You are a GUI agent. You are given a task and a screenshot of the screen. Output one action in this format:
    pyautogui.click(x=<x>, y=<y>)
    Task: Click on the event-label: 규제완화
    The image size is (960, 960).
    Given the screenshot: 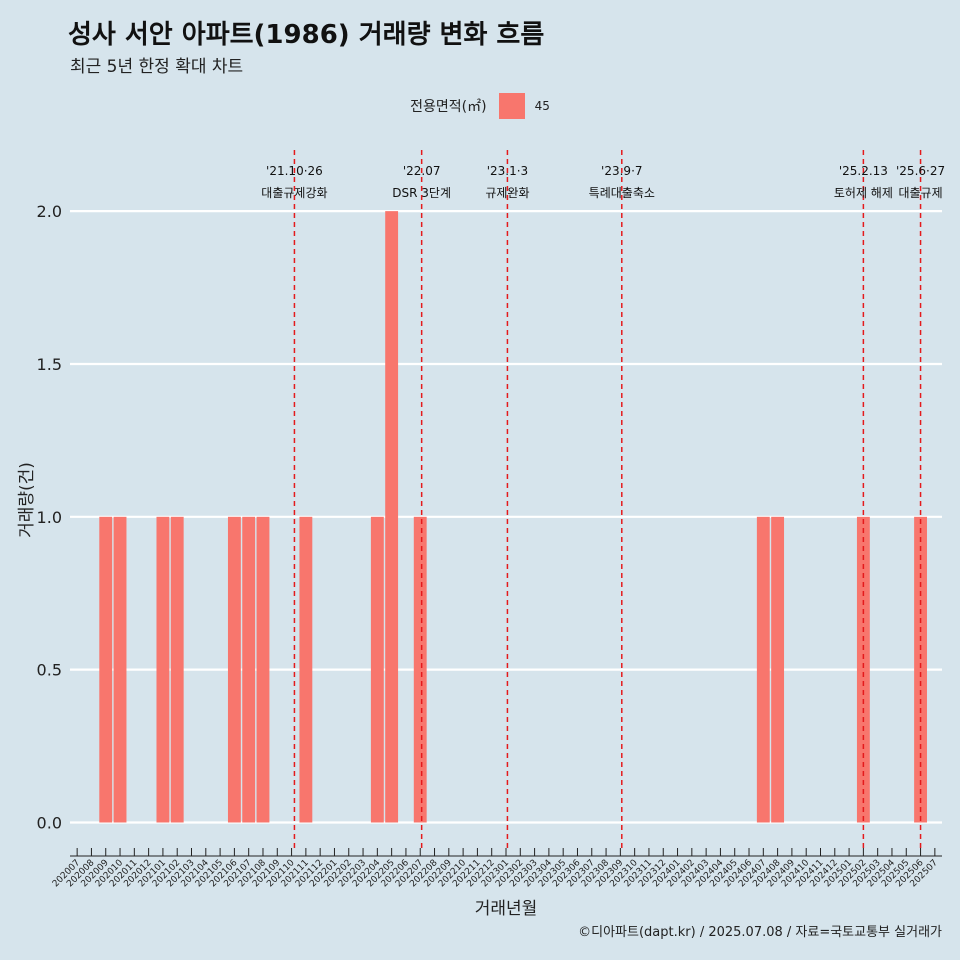 What is the action you would take?
    pyautogui.click(x=507, y=193)
    